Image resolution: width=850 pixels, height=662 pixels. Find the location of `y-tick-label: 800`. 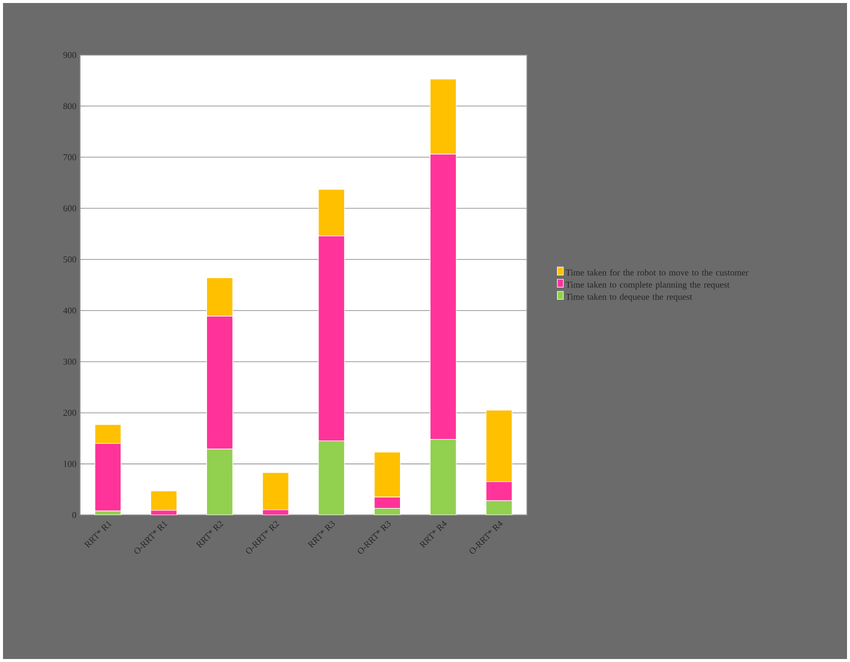

y-tick-label: 800 is located at coordinates (69, 106).